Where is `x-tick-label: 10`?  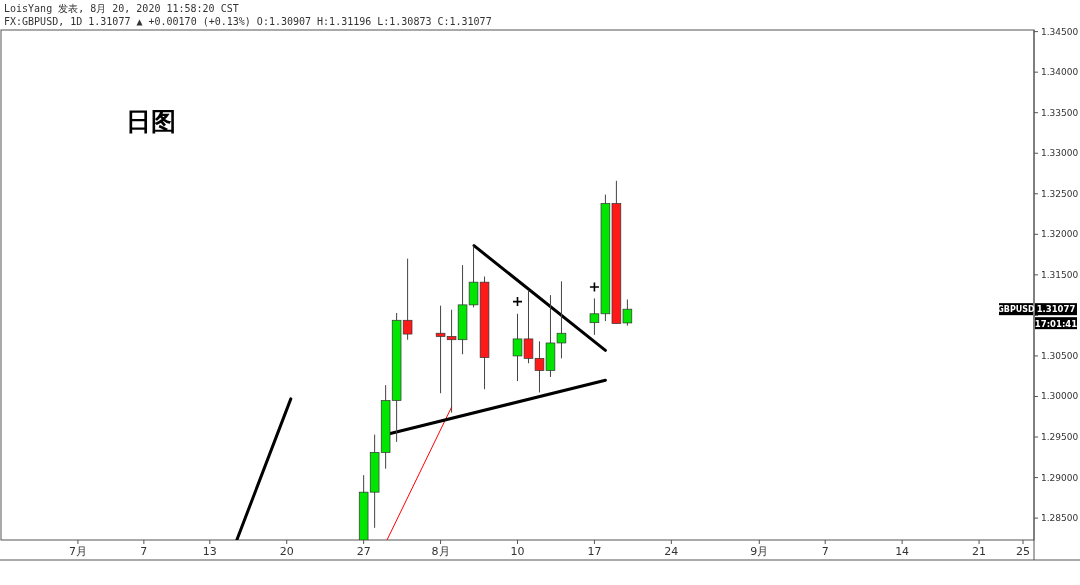 x-tick-label: 10 is located at coordinates (517, 551).